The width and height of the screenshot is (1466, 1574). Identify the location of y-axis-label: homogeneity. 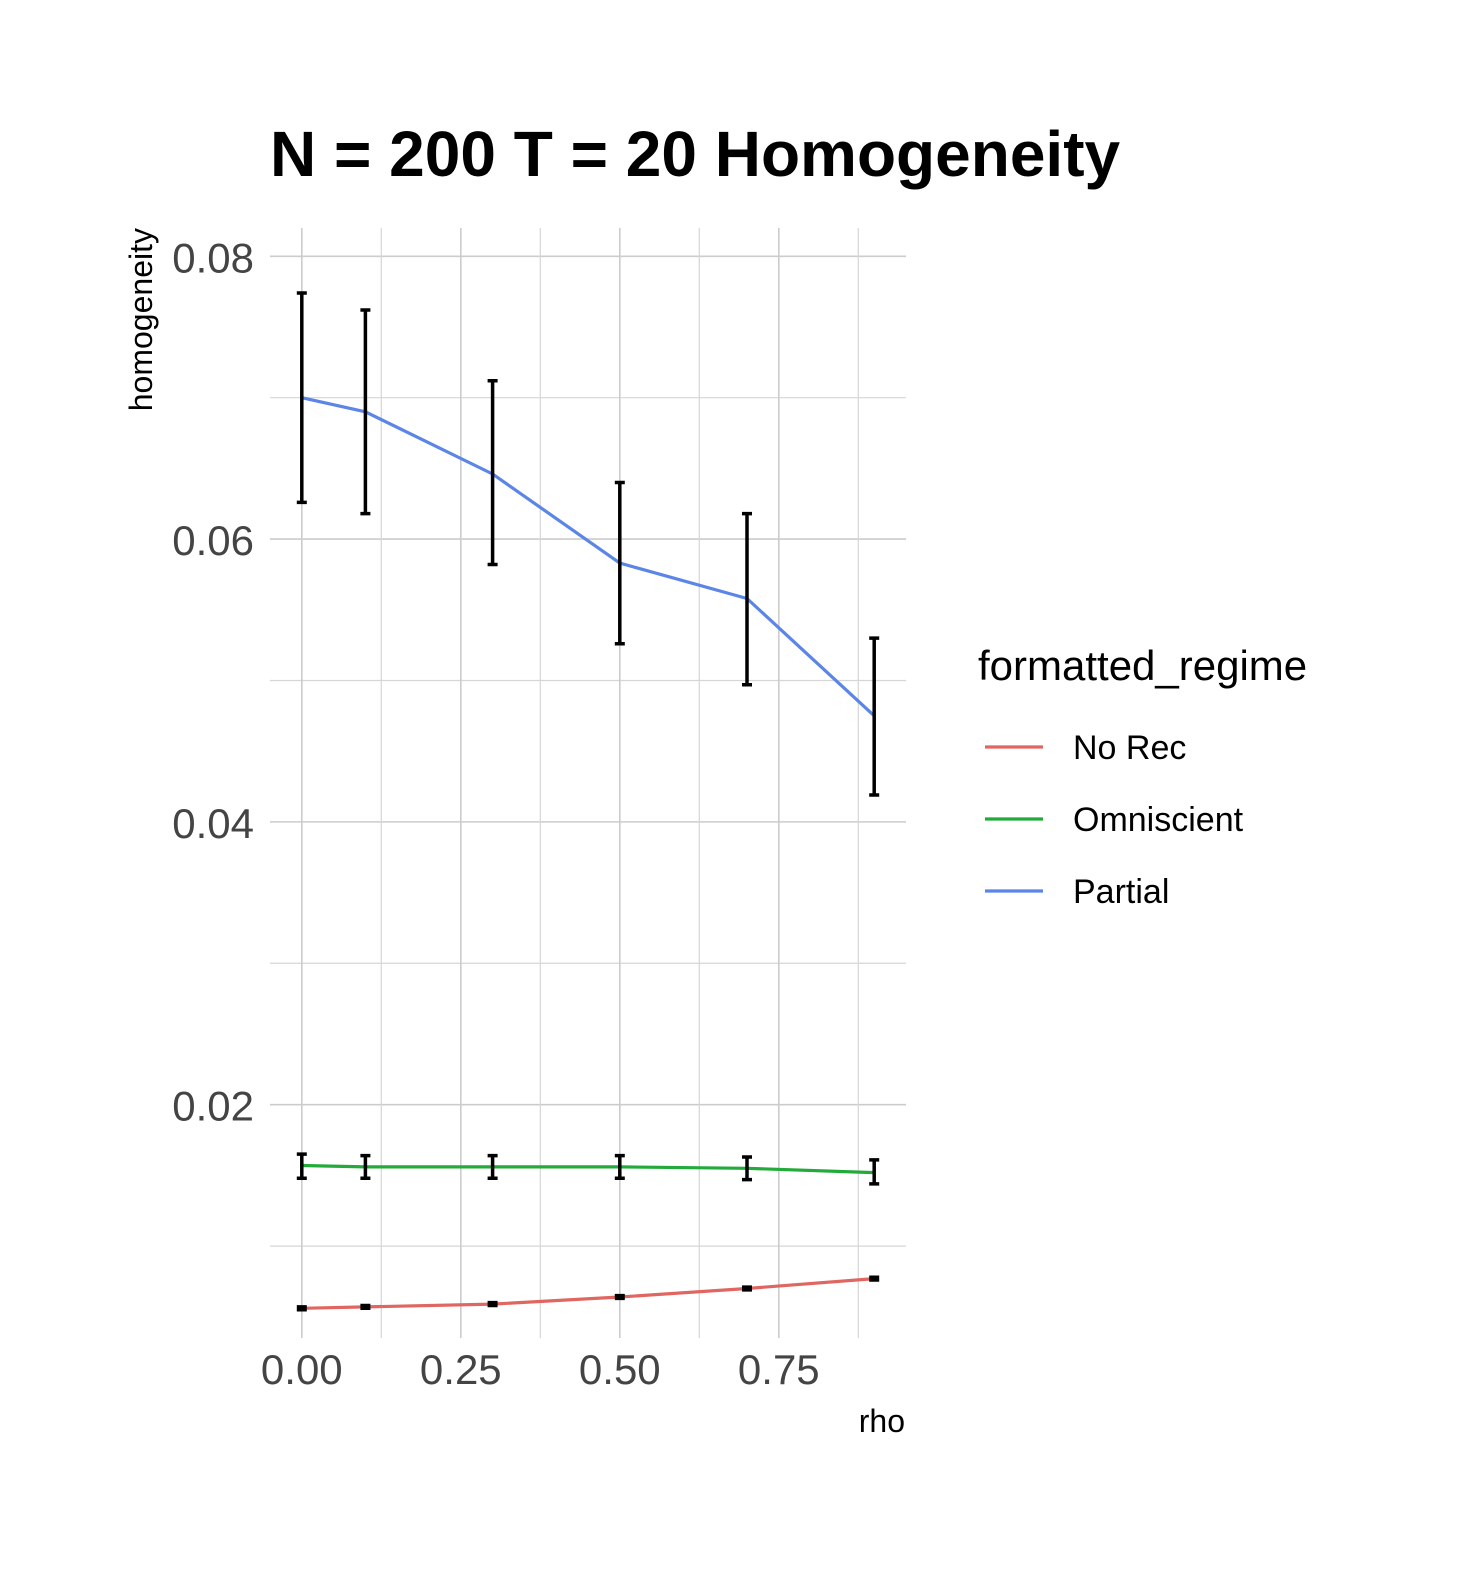
(141, 319).